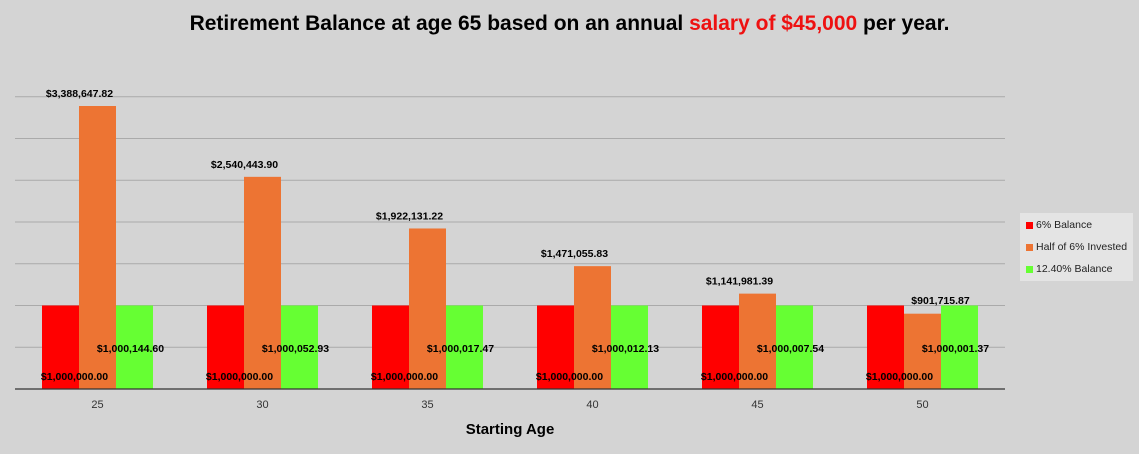 The height and width of the screenshot is (454, 1139). What do you see at coordinates (295, 349) in the screenshot?
I see `data-label-1240-30: $1,000,052.93` at bounding box center [295, 349].